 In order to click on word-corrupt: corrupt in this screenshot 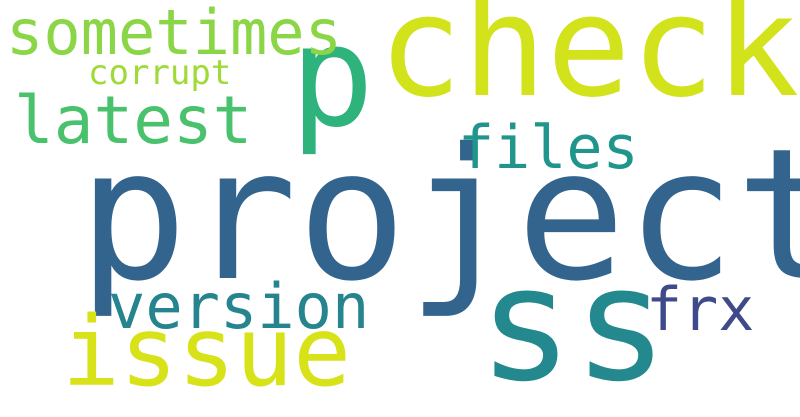, I will do `click(160, 73)`.